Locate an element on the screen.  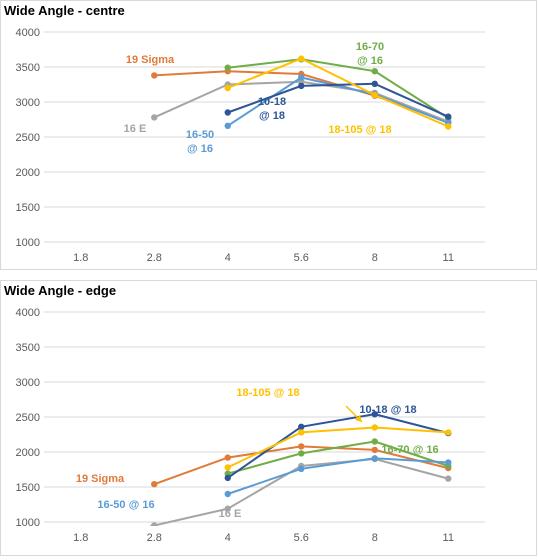
annotation-arrowhead is located at coordinates (358, 418).